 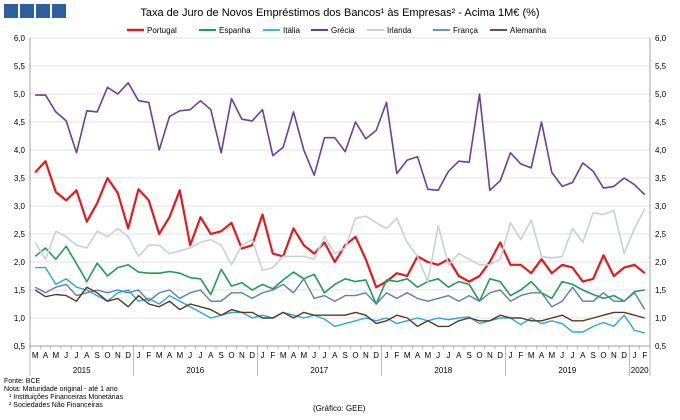 What do you see at coordinates (66, 397) in the screenshot?
I see `footnote-1: ¹ Instituições Financeiras Monetárias` at bounding box center [66, 397].